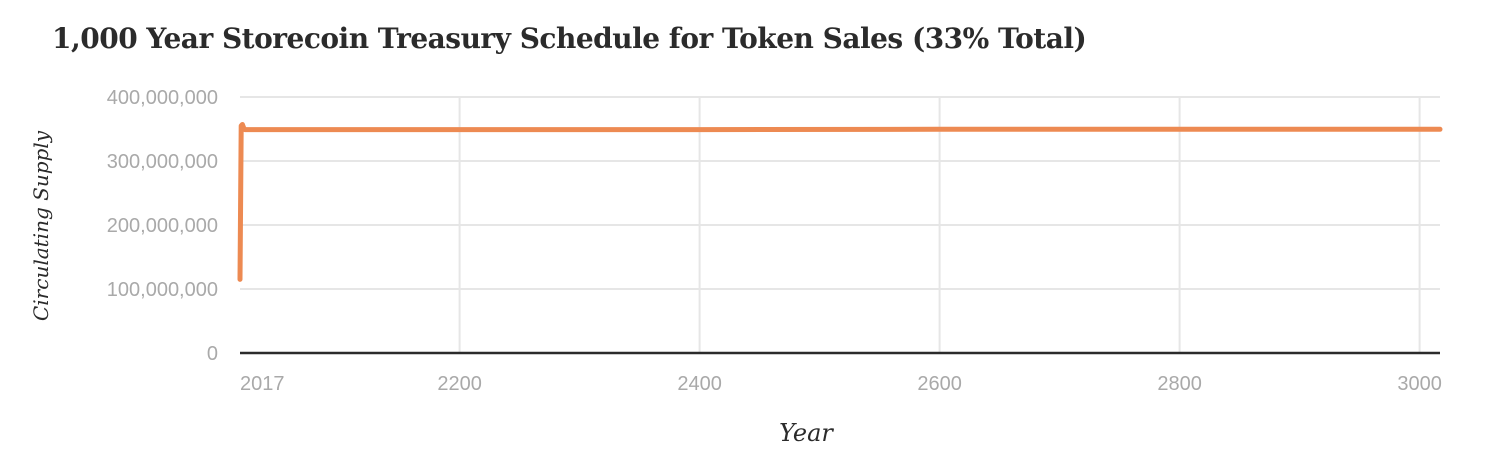 Image resolution: width=1500 pixels, height=469 pixels. Describe the element at coordinates (939, 384) in the screenshot. I see `x-tick-label: 2600` at that location.